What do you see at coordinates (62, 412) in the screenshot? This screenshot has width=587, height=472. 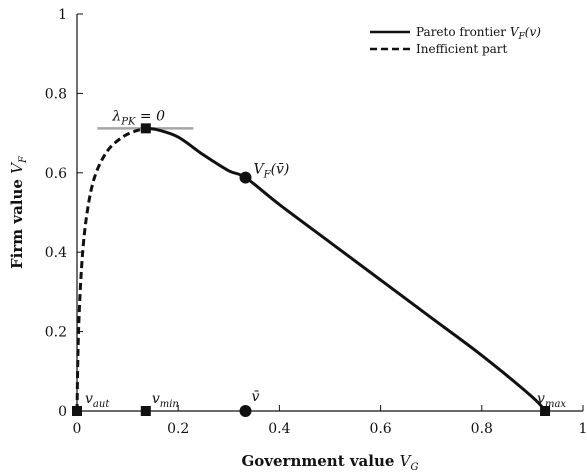 I see `y-tick-label: 0` at bounding box center [62, 412].